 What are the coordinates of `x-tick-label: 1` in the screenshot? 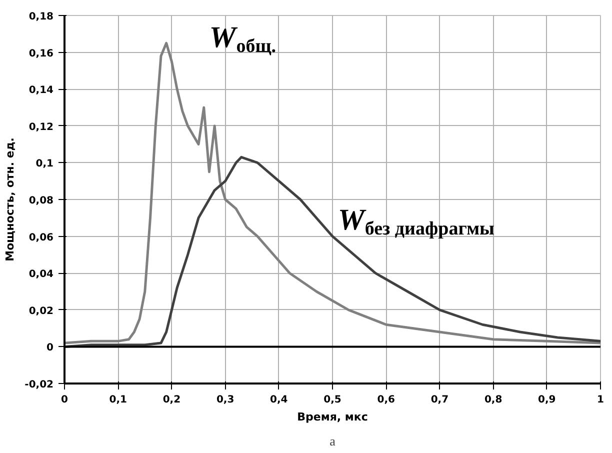 It's located at (600, 400).